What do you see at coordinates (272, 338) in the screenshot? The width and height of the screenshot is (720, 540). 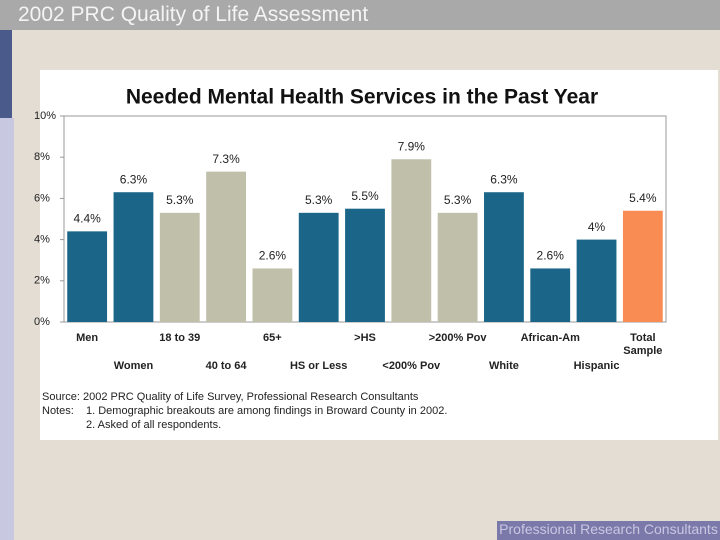 I see `x-tick-label: 65+` at bounding box center [272, 338].